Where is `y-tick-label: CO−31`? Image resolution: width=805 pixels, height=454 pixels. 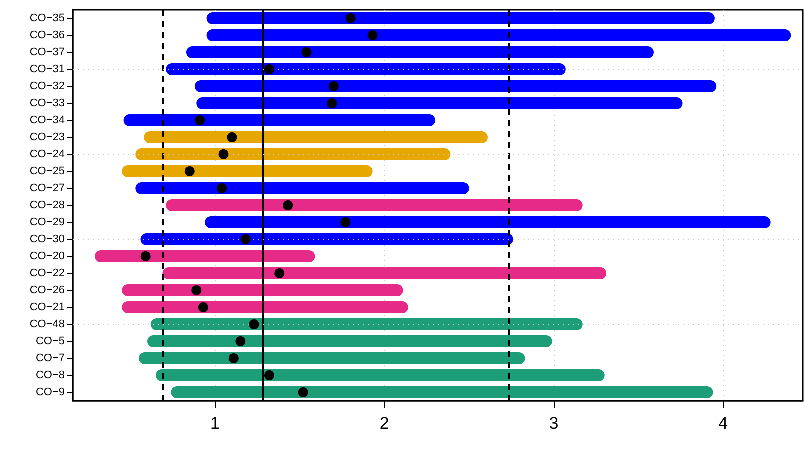
y-tick-label: CO−31 is located at coordinates (47, 70).